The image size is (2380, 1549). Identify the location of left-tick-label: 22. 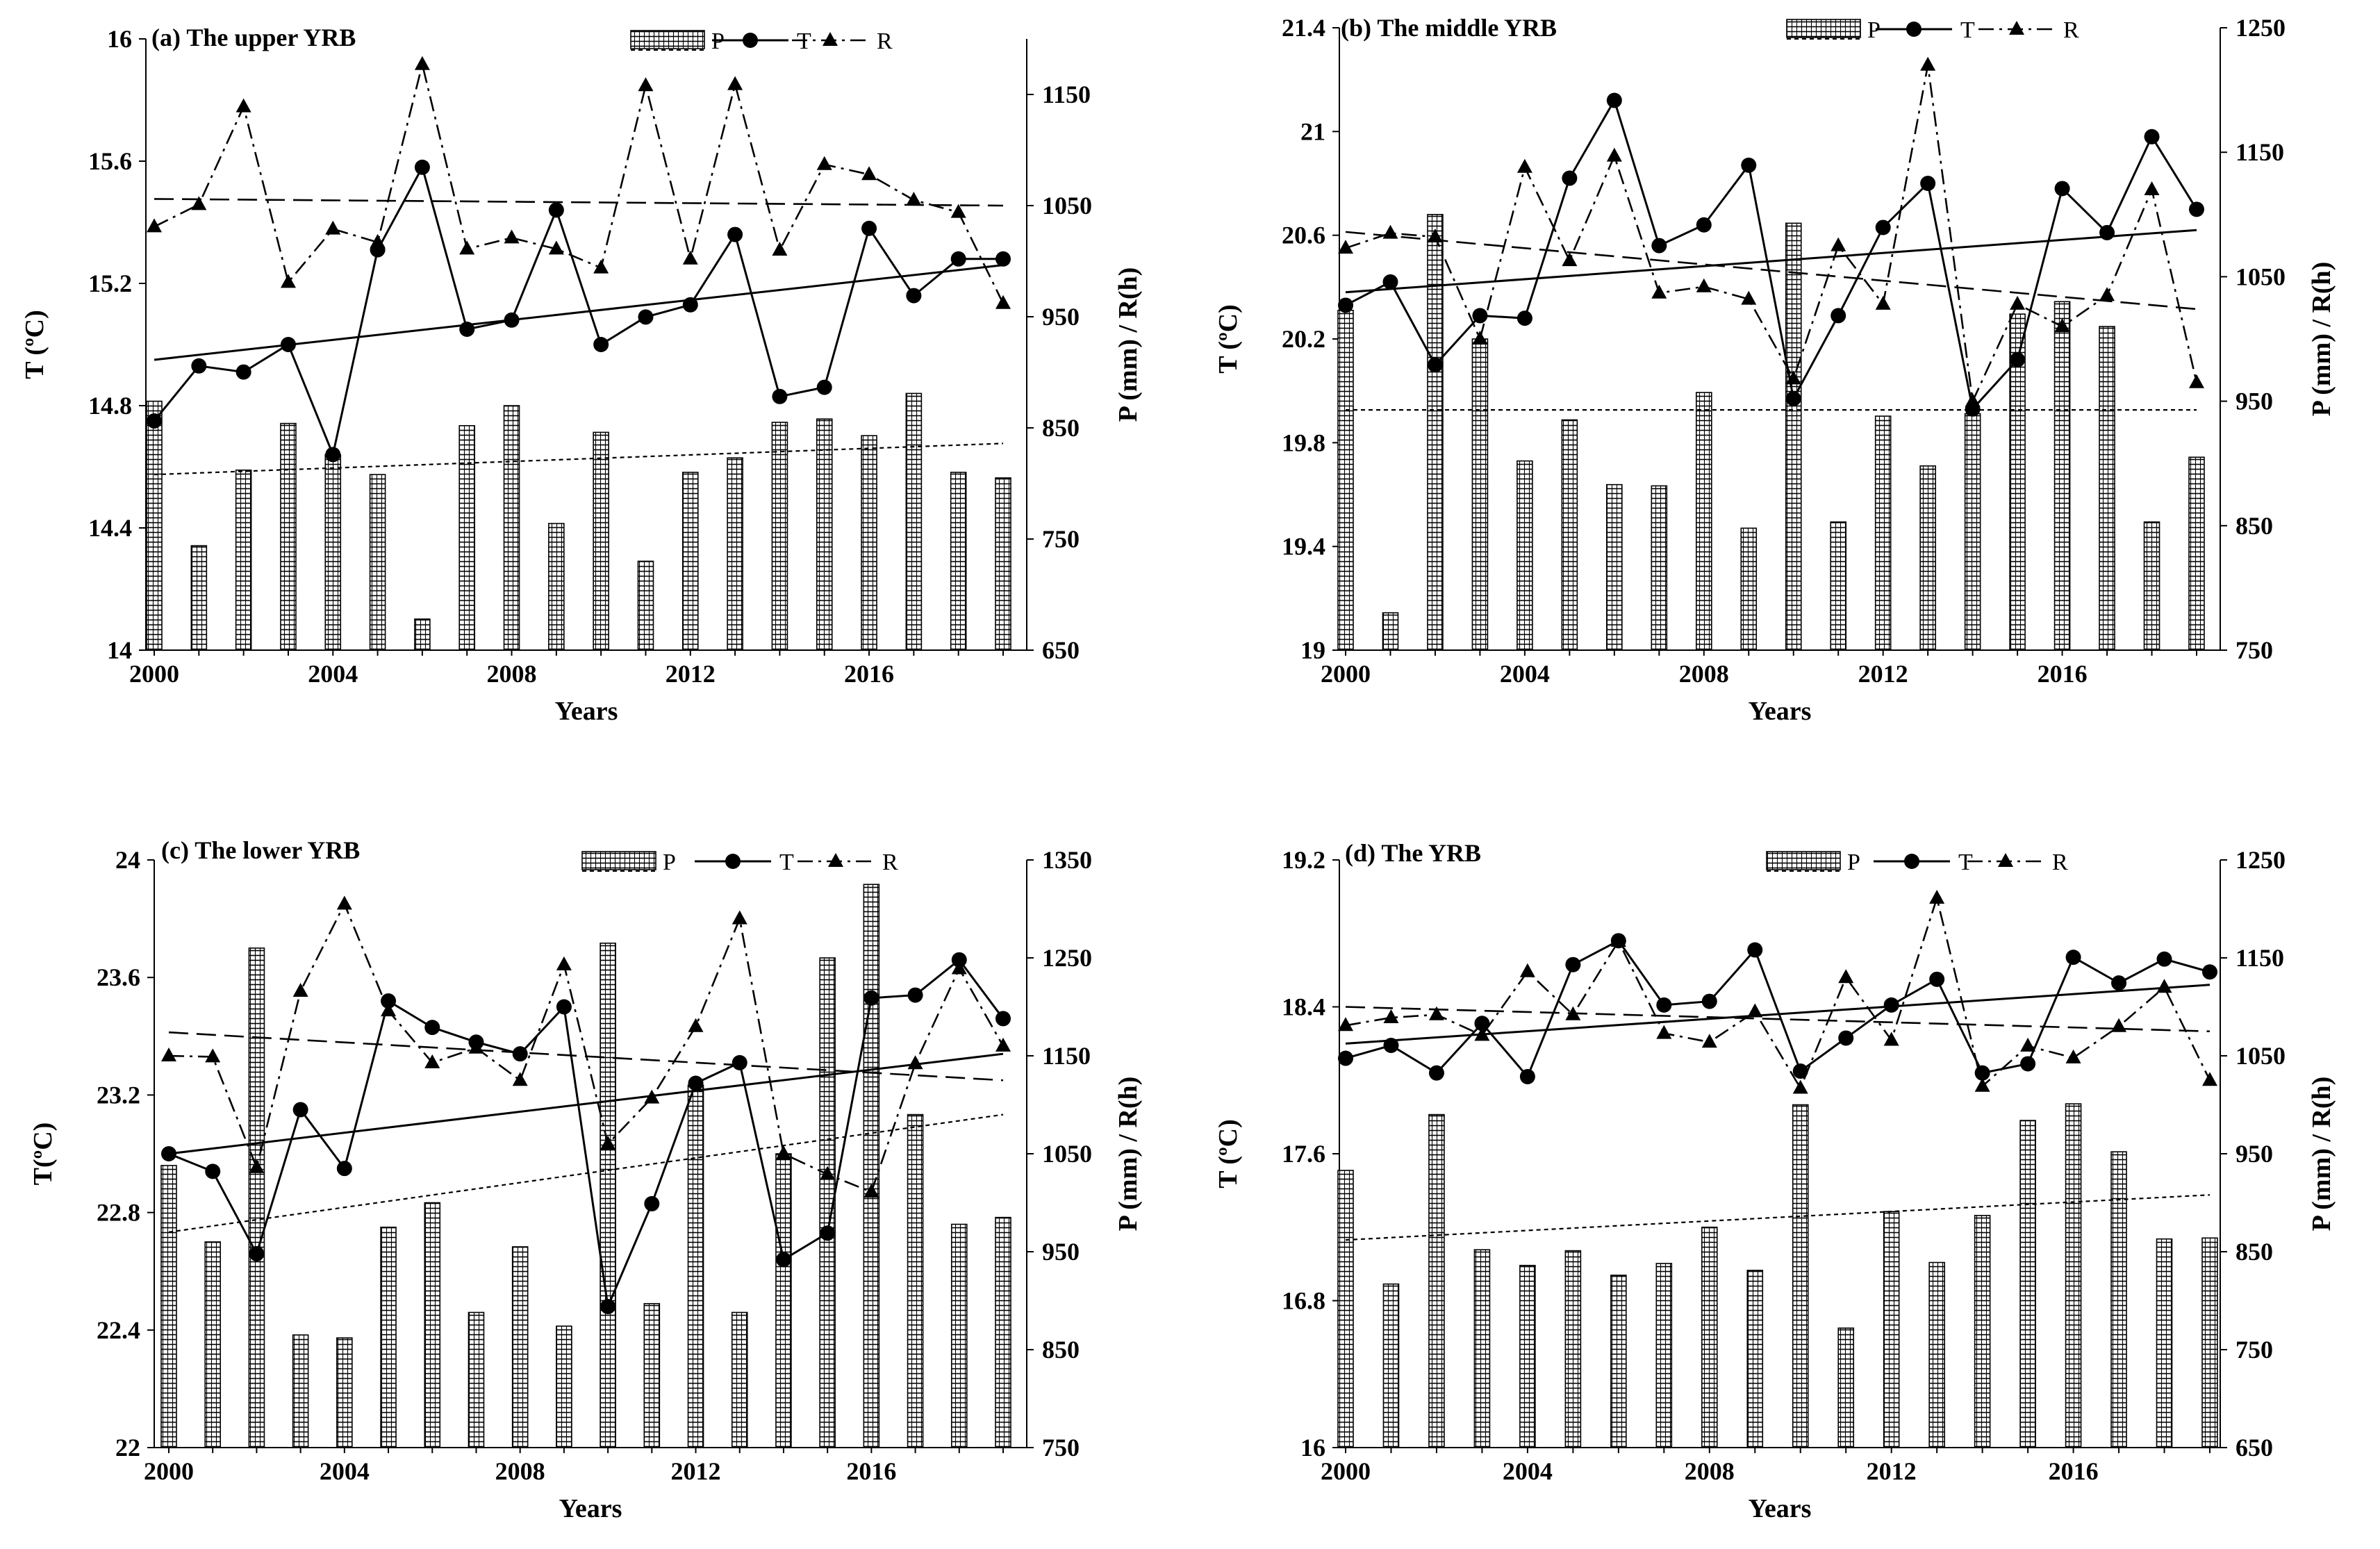
(127, 1447).